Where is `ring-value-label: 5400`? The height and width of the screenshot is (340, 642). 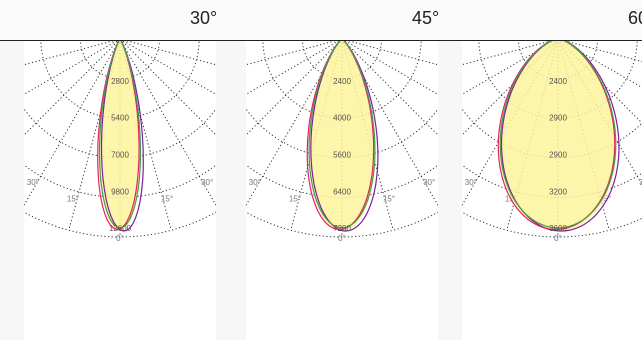
ring-value-label: 5400 is located at coordinates (120, 118).